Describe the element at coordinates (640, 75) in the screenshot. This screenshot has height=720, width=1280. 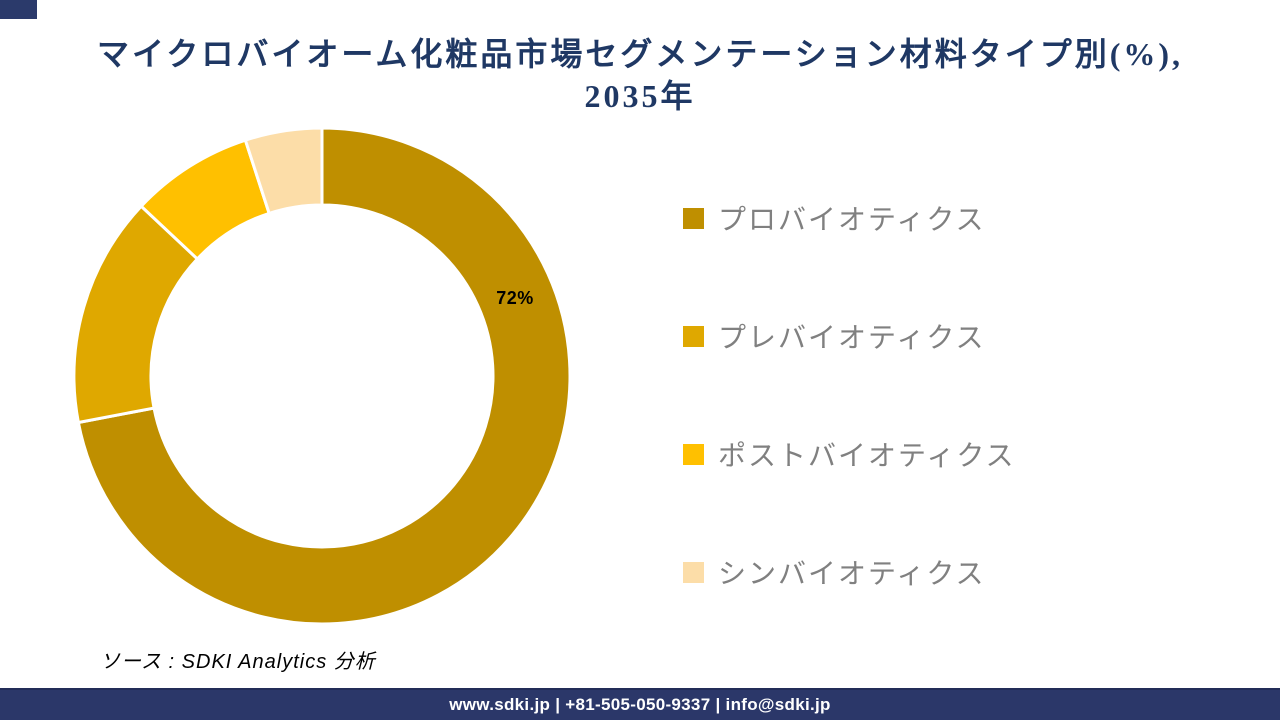
I see `chart-title: マイクロバイオーム化粧品市場セグメンテーション材料タイプ別(%), 2035年` at that location.